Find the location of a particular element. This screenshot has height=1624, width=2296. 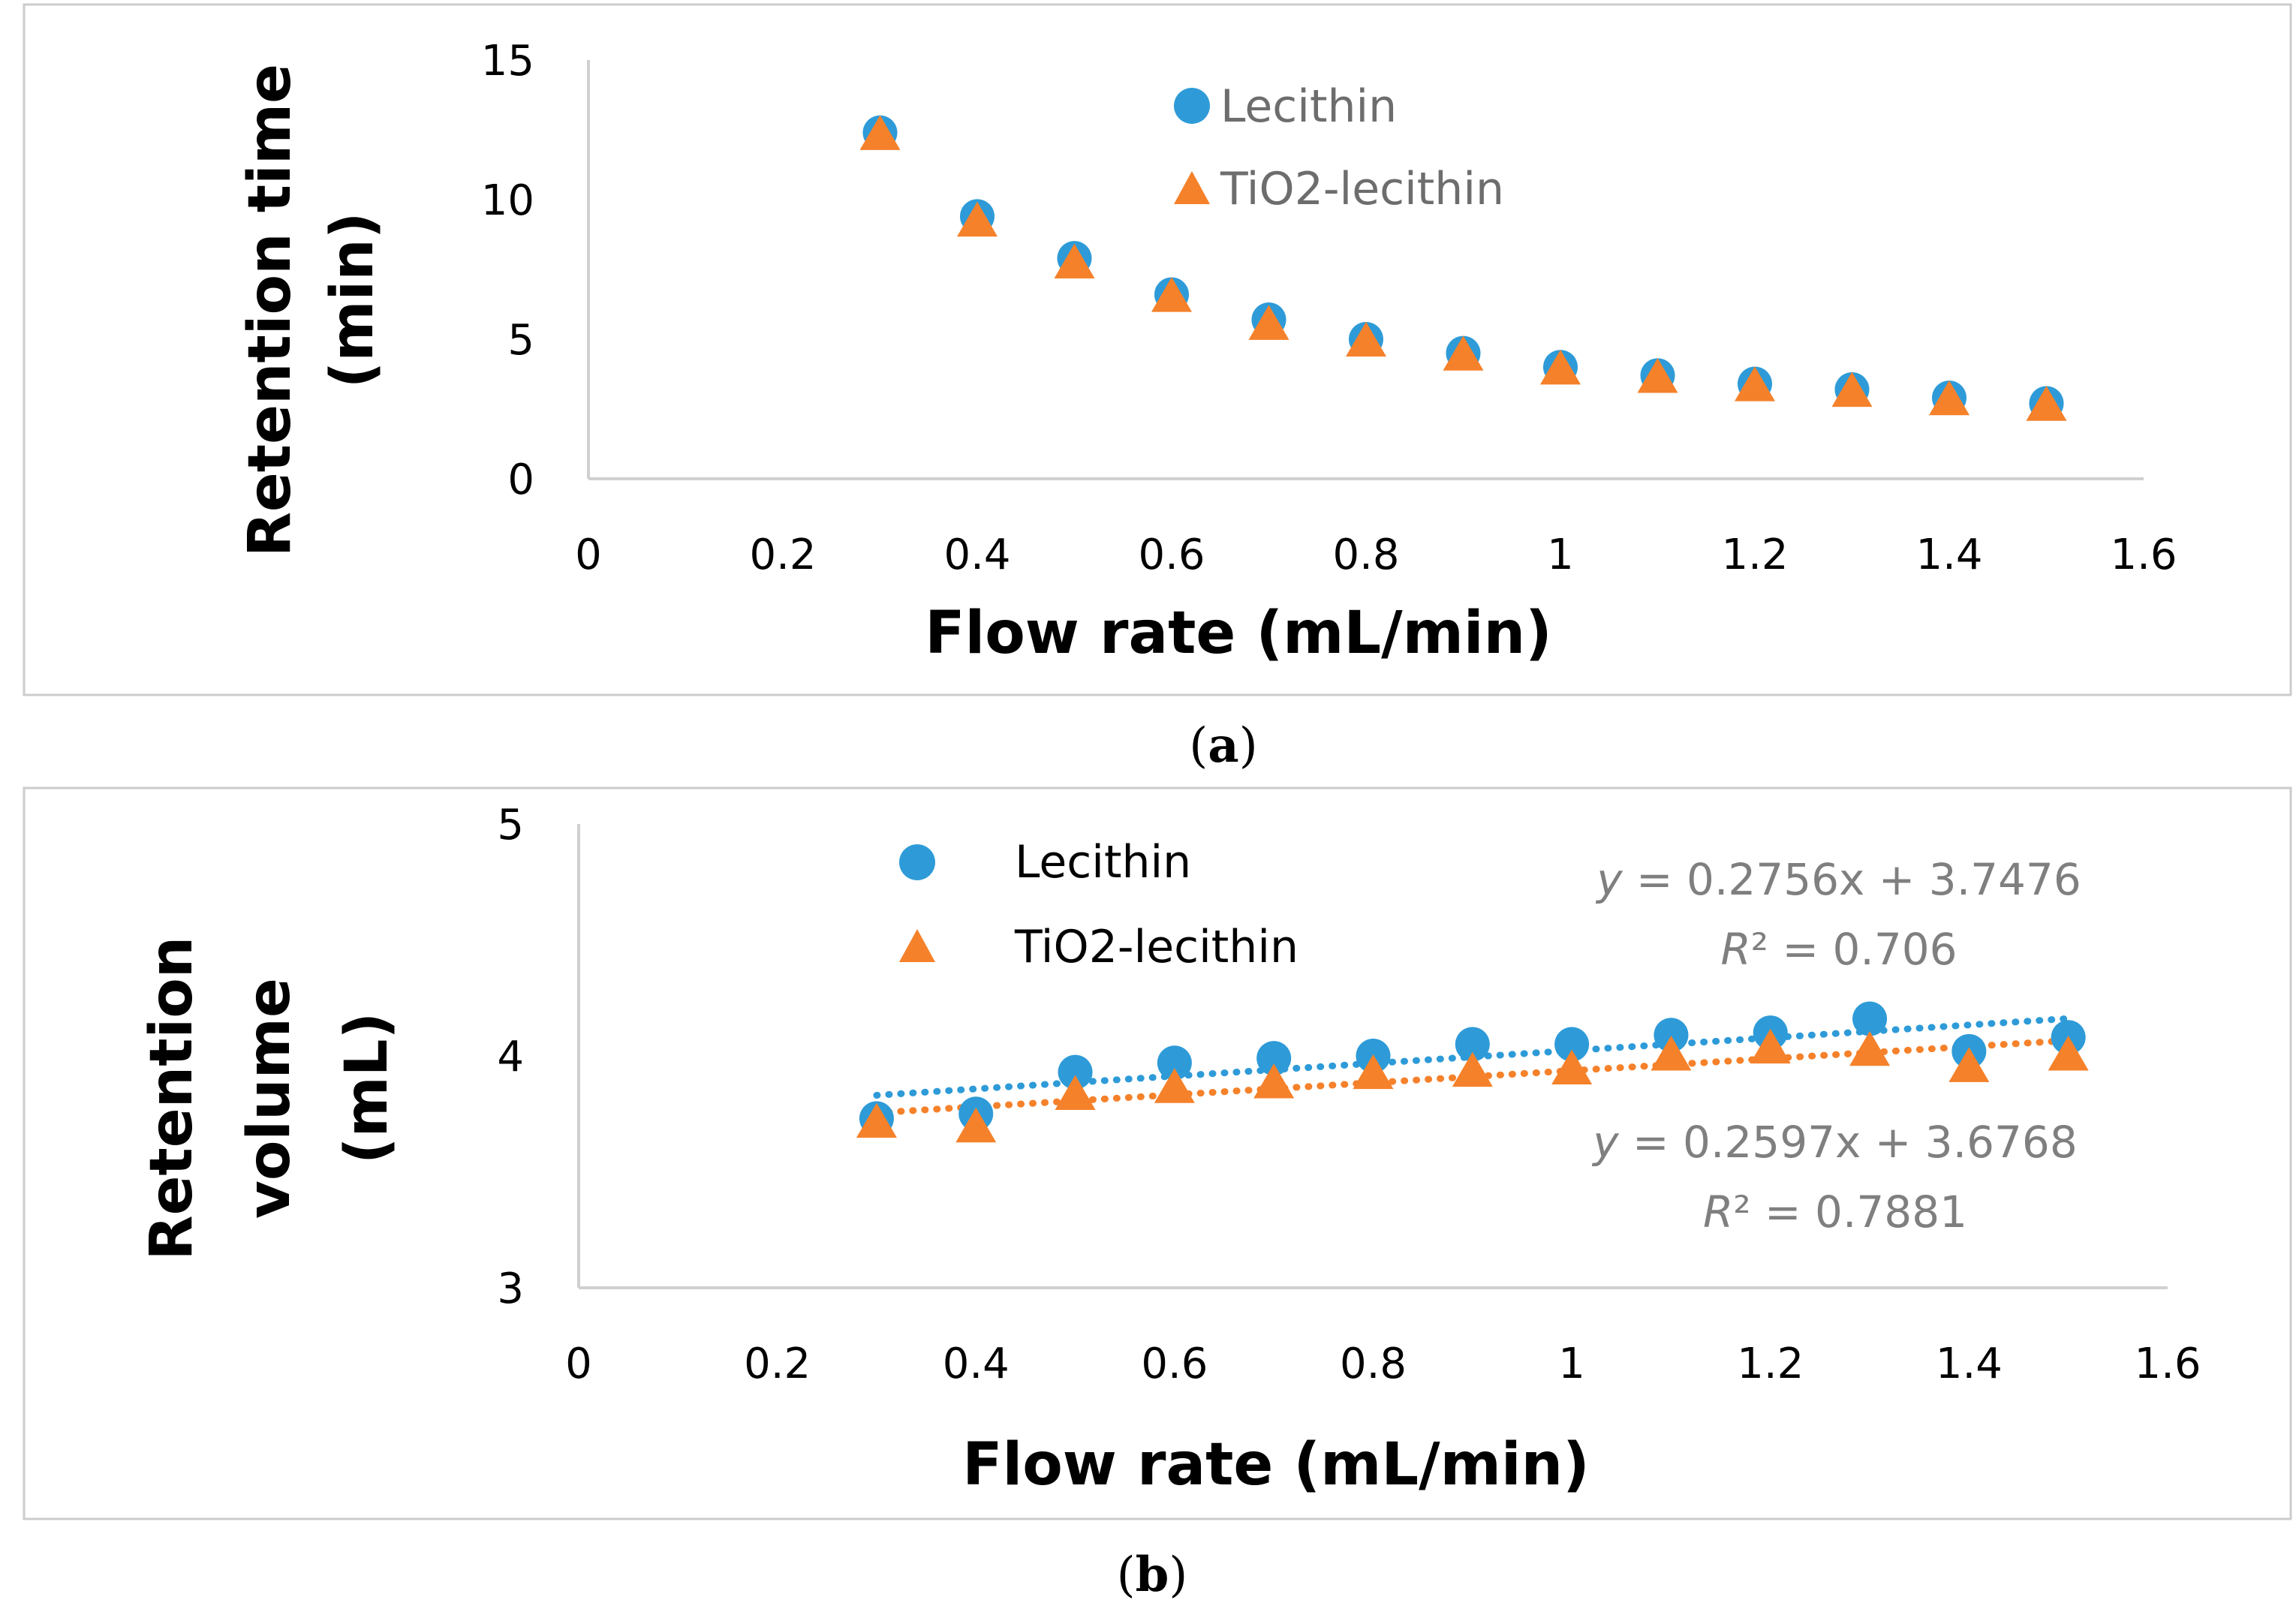

r2-tio2-rest: = 0.7881 is located at coordinates (1859, 1212).